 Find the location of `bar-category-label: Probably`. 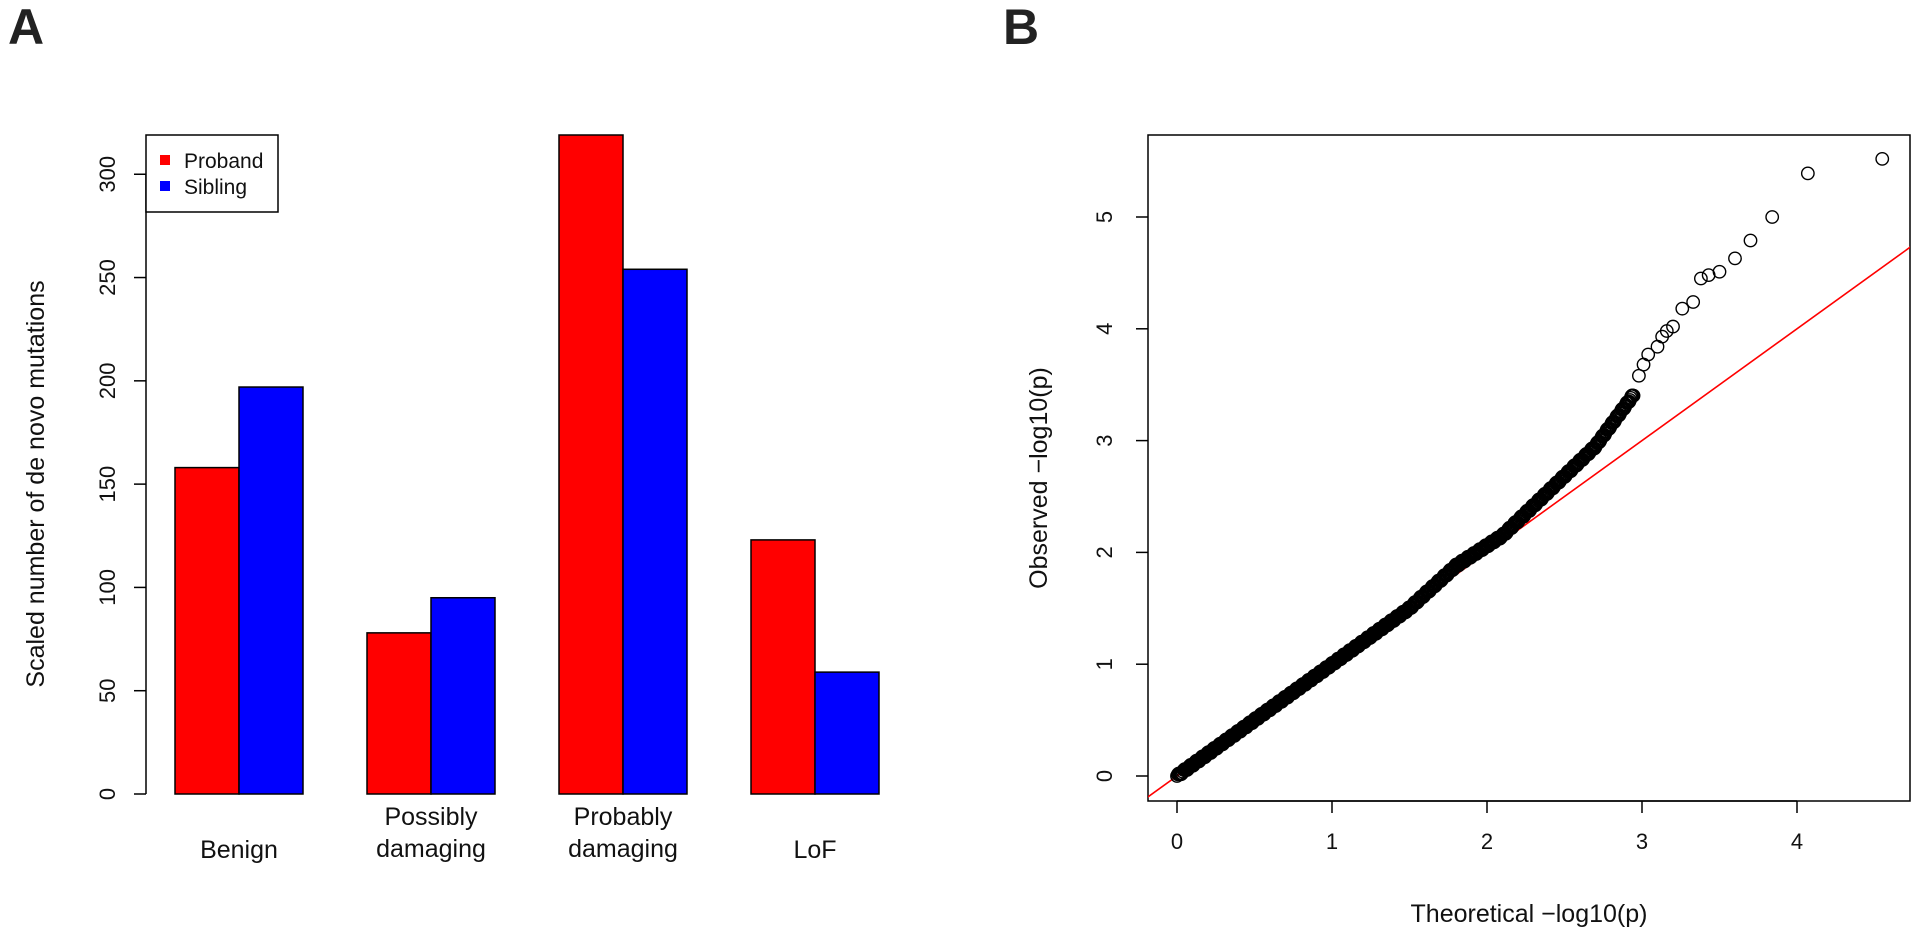

bar-category-label: Probably is located at coordinates (623, 817).